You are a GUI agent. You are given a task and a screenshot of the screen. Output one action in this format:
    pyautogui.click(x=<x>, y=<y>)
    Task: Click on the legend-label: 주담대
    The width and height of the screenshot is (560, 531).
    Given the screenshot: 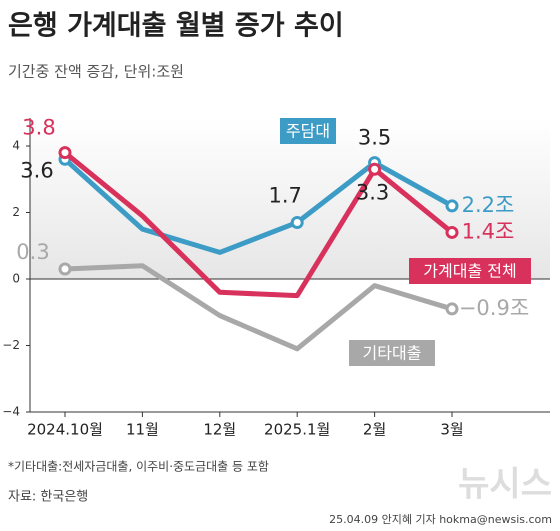 What is the action you would take?
    pyautogui.click(x=308, y=131)
    